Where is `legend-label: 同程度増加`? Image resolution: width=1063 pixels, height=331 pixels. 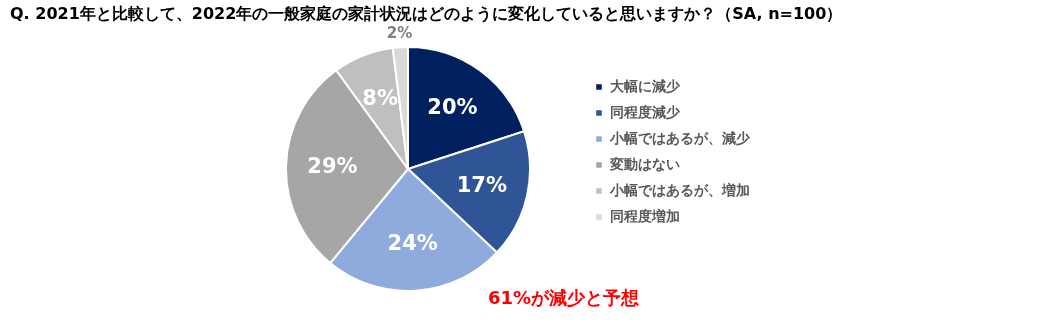 legend-label: 同程度増加 is located at coordinates (645, 216).